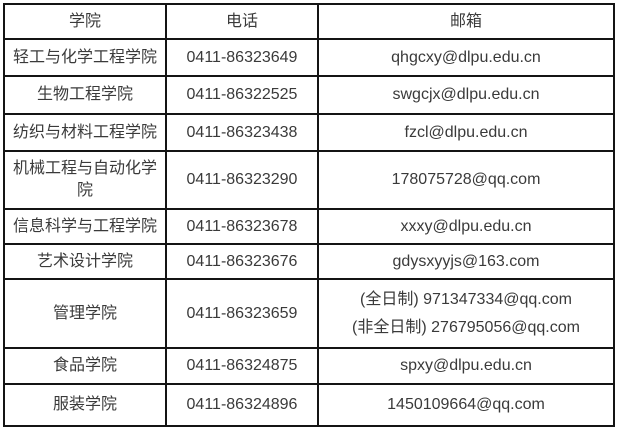  Describe the element at coordinates (85, 95) in the screenshot. I see `college-cell: 生物工程学院` at that location.